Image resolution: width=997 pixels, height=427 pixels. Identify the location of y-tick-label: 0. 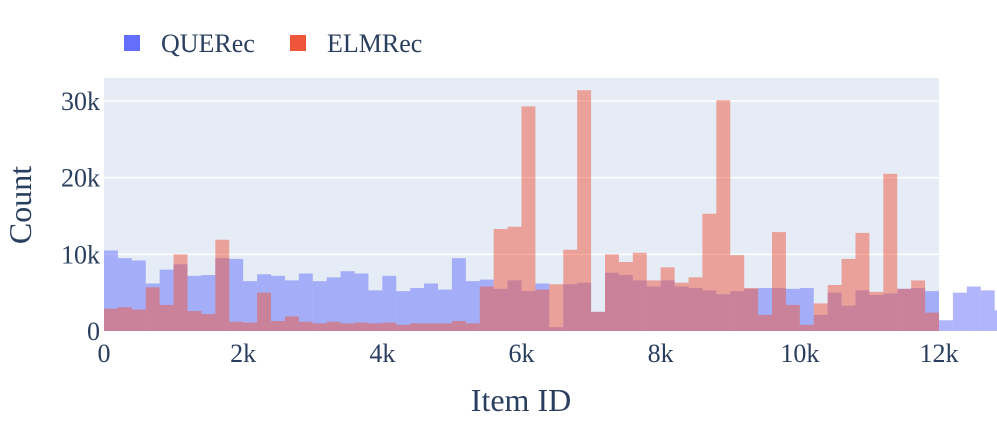
(93, 331).